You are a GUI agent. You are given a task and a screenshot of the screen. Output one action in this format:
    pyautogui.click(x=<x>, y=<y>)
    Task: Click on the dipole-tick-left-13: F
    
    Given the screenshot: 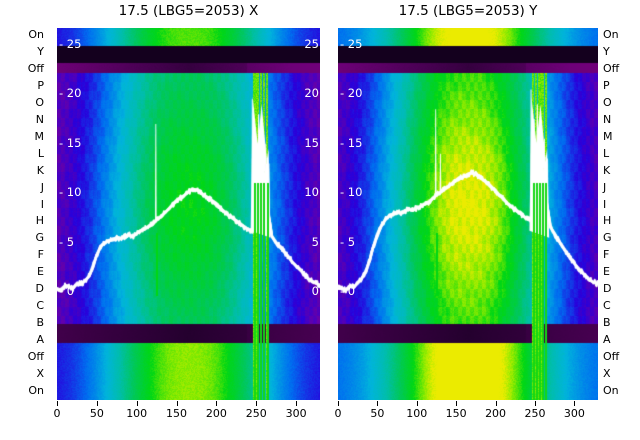 What is the action you would take?
    pyautogui.click(x=40, y=255)
    